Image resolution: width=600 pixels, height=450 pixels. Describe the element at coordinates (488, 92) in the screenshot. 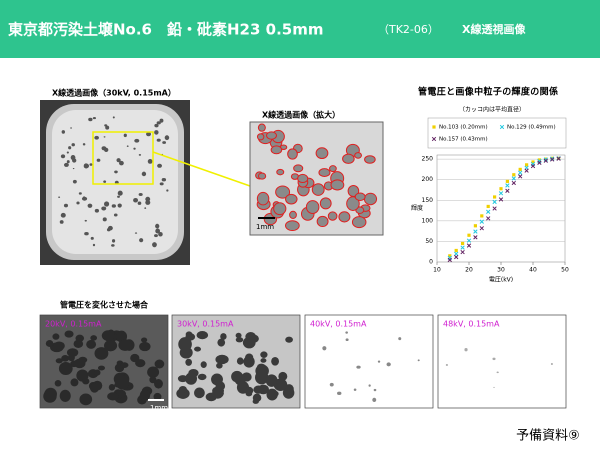

I see `chart-title: 管電圧と画像中粒子の輝度の関係` at that location.